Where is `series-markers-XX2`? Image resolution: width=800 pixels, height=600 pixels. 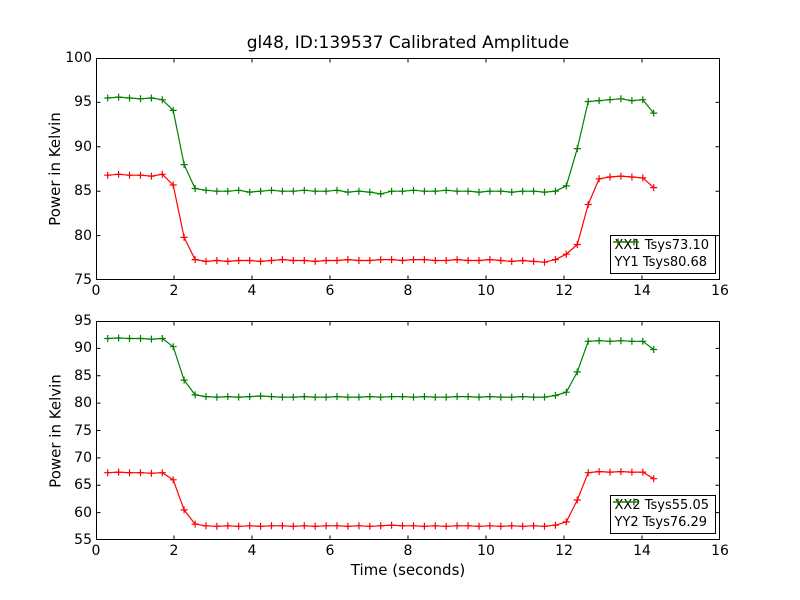 series-markers-XX2 is located at coordinates (381, 499).